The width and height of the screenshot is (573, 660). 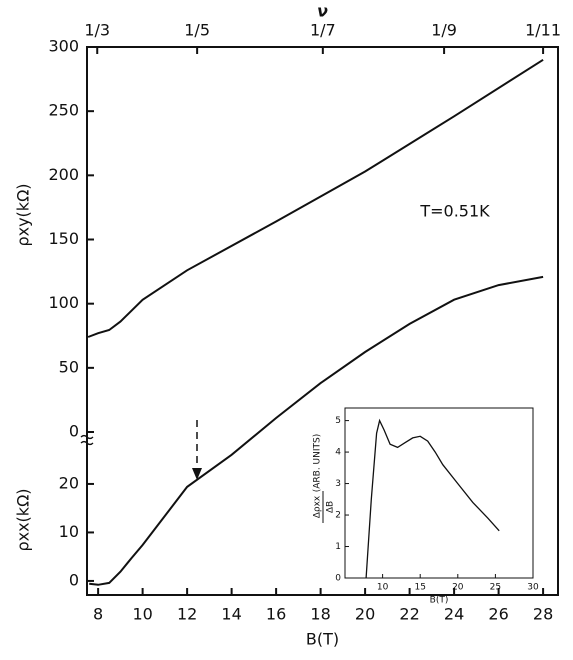 I want to click on plot-frame, so click(x=439, y=493).